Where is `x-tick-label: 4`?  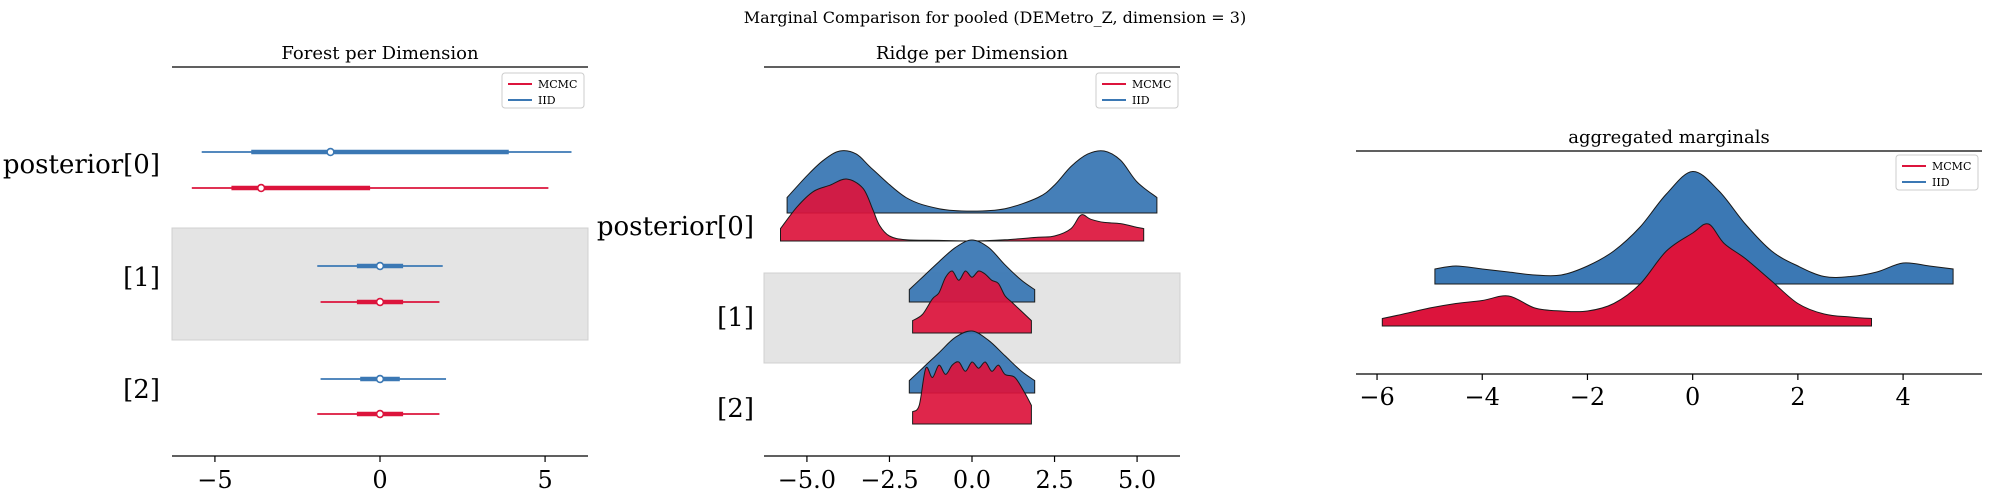
x-tick-label: 4 is located at coordinates (1902, 397).